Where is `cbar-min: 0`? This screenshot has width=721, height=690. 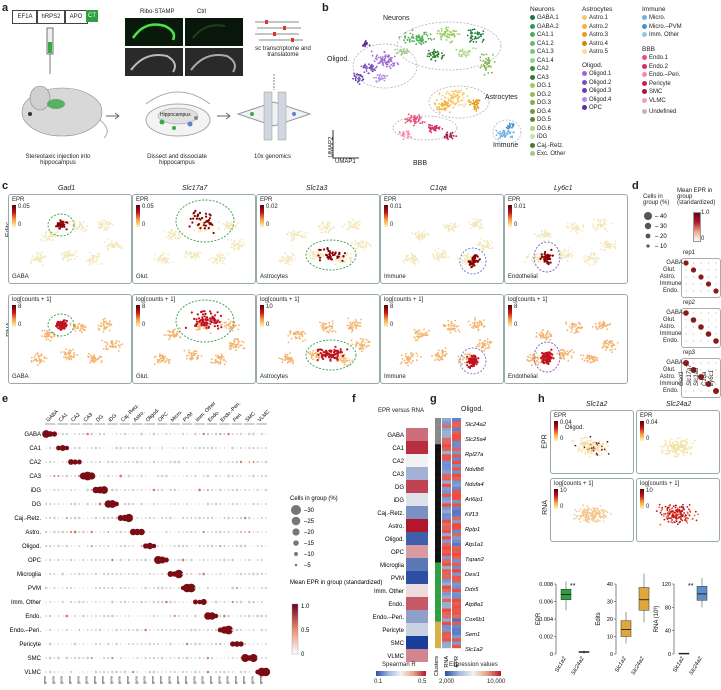
cbar-min: 0 is located at coordinates (268, 325).